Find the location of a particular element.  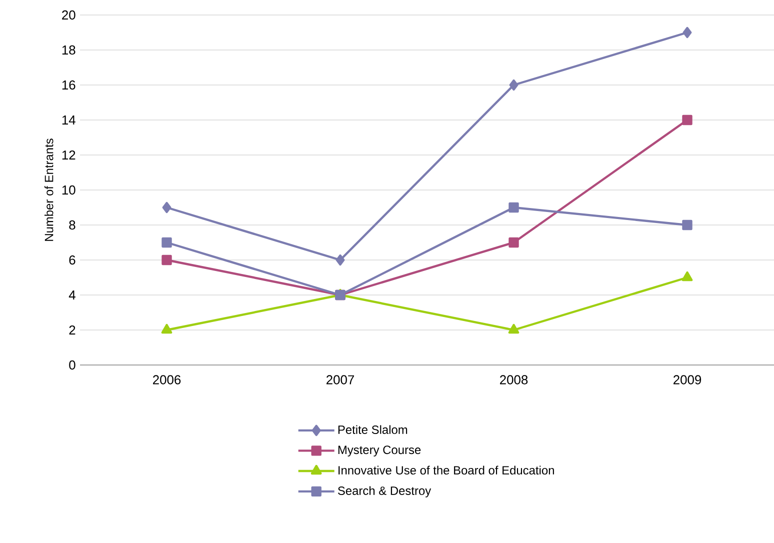

x-tick-label: 2008 is located at coordinates (514, 379).